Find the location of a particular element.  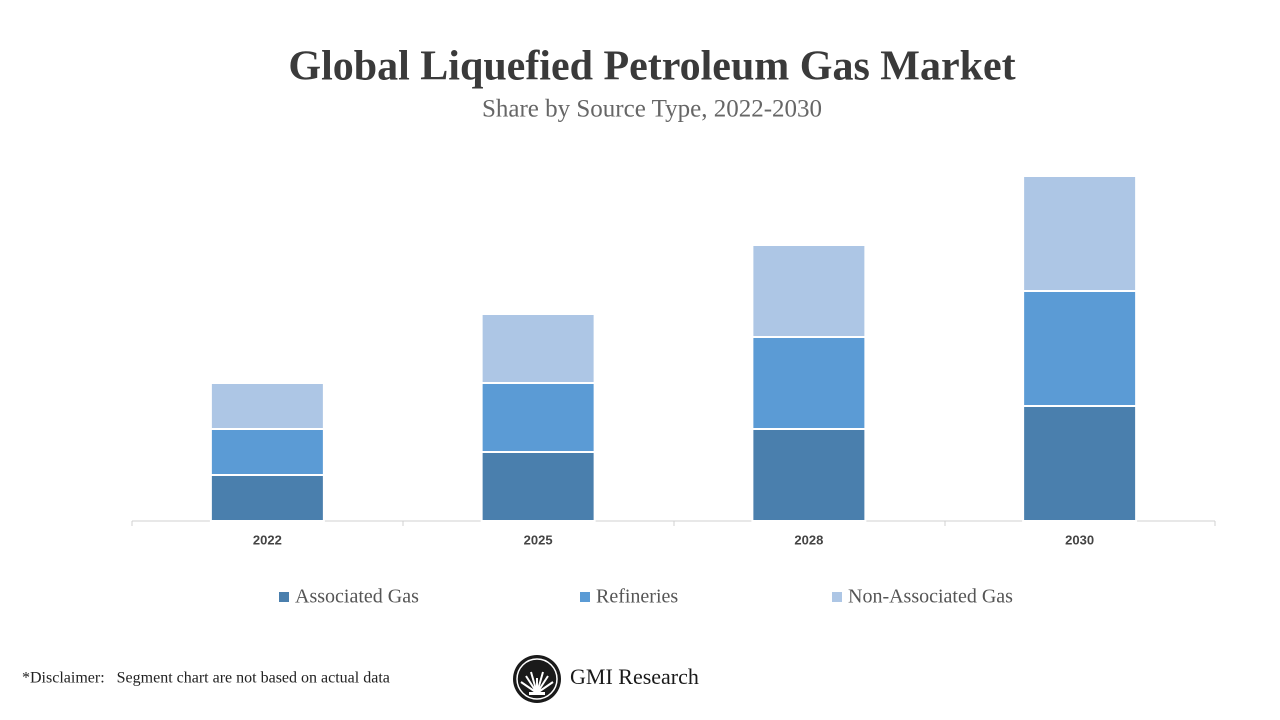

legend-label: Non-Associated Gas is located at coordinates (930, 597).